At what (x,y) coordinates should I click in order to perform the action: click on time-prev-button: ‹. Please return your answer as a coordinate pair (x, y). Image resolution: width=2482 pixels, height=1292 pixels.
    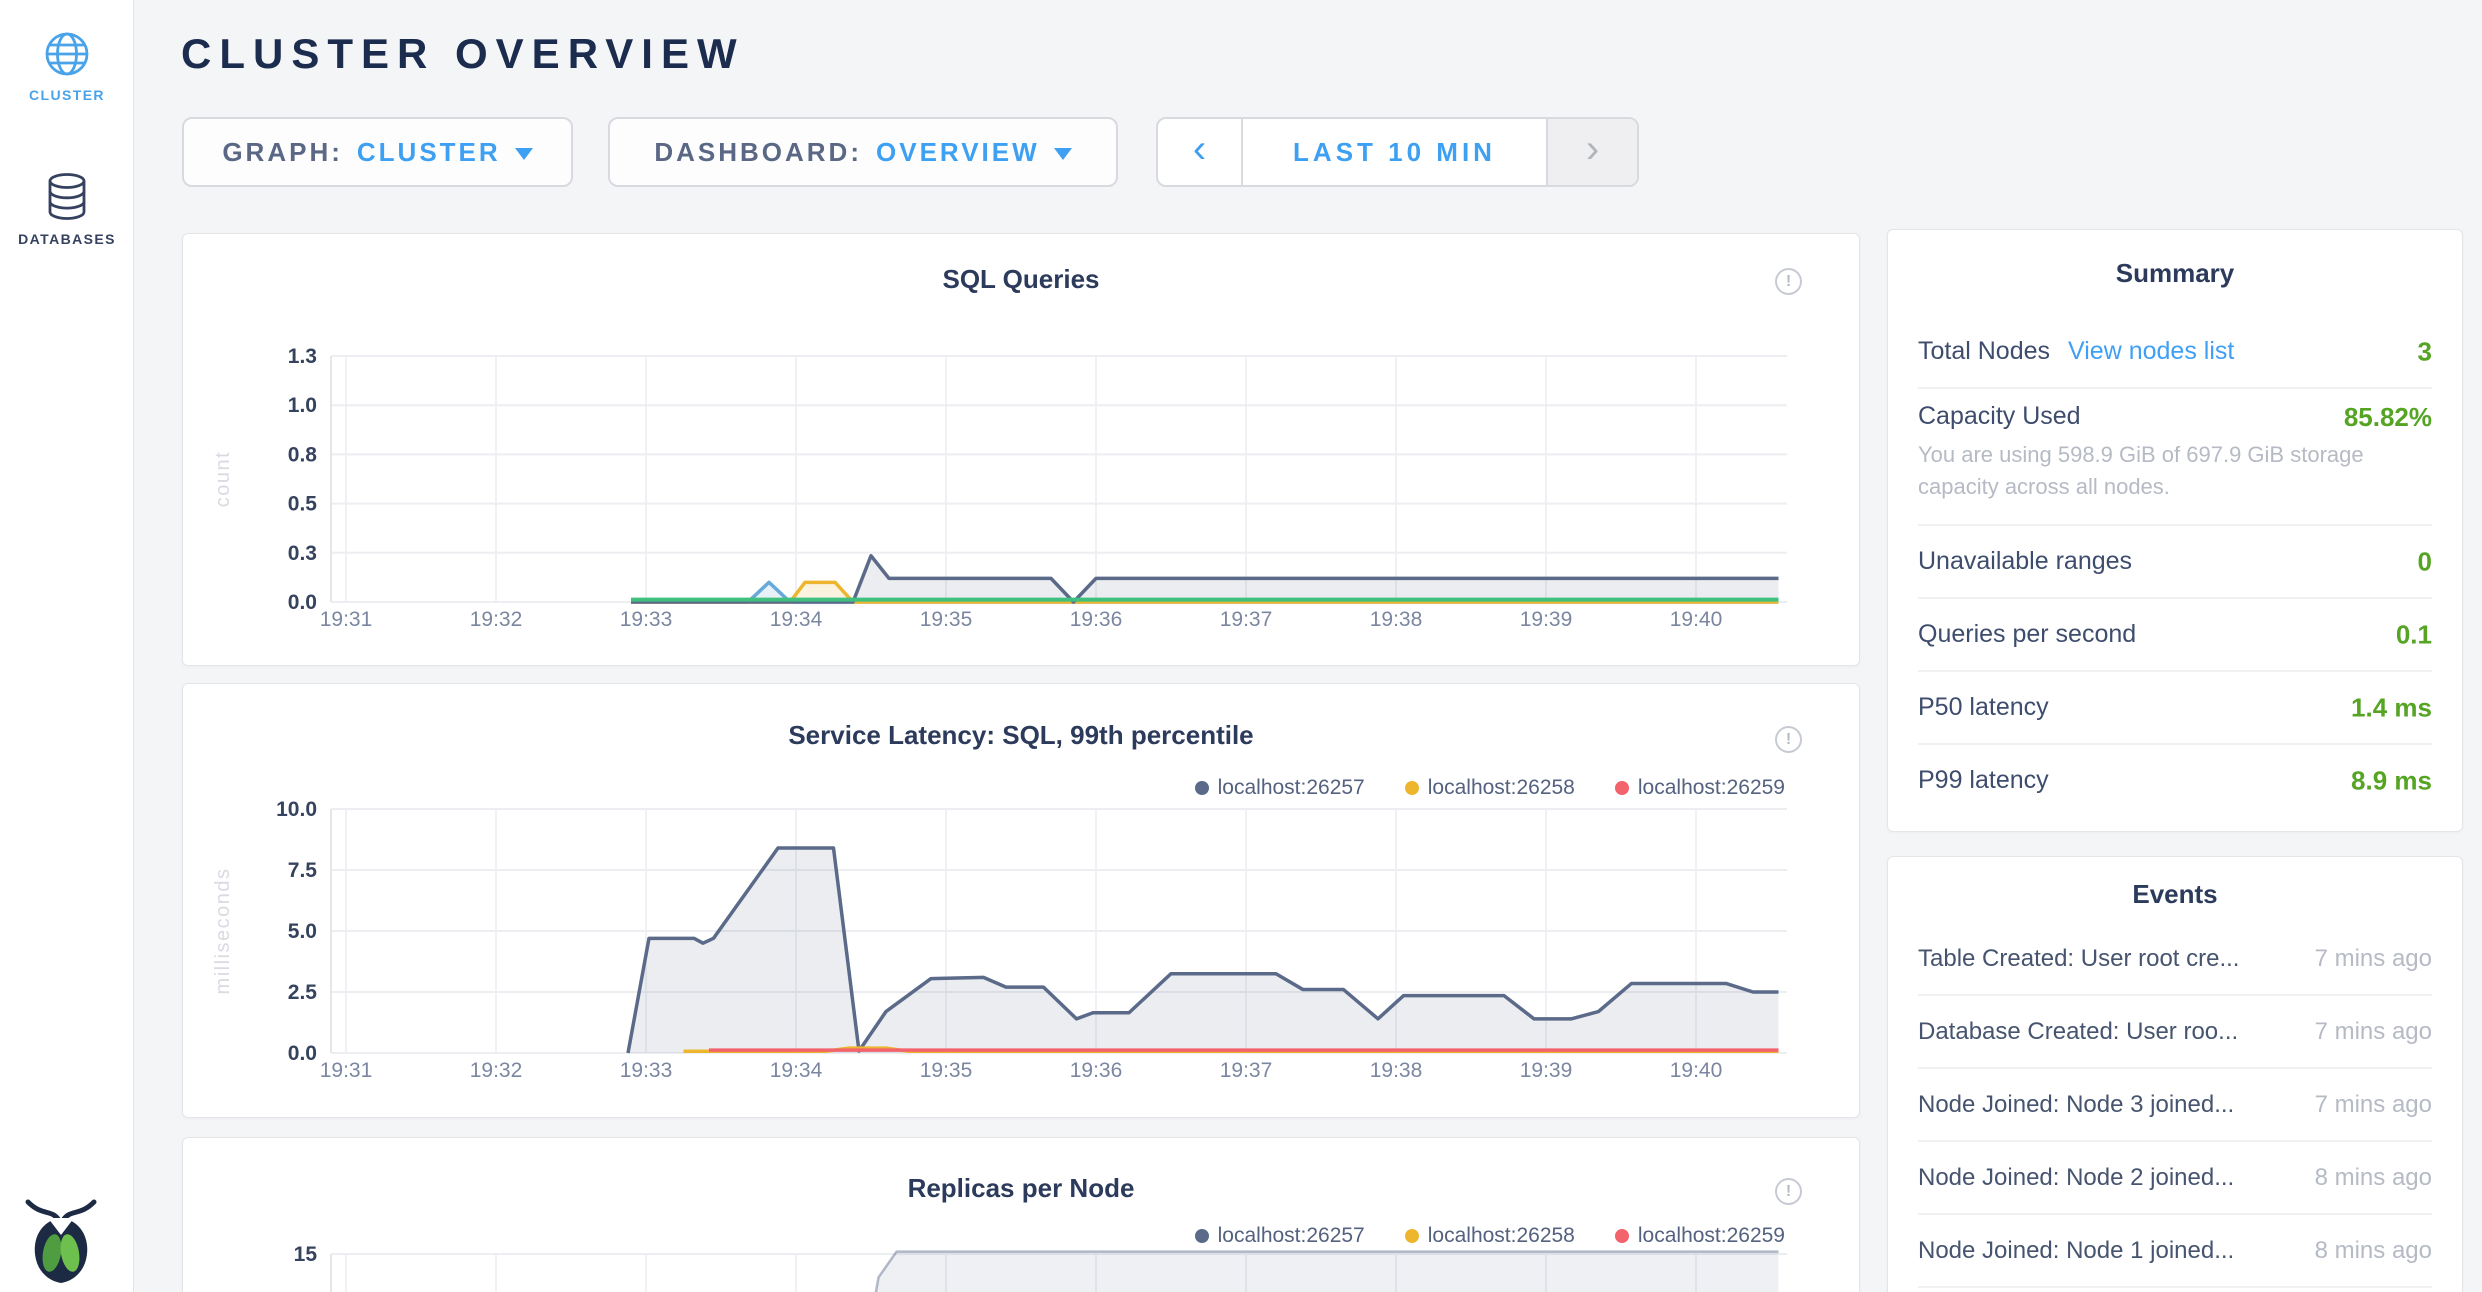
    Looking at the image, I should click on (1200, 152).